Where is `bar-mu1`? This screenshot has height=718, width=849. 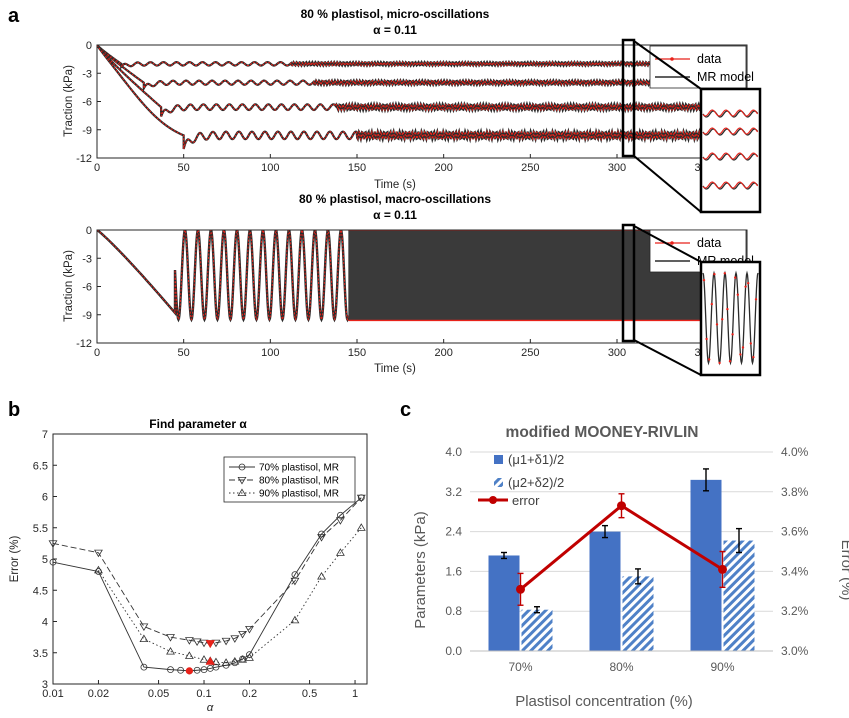 bar-mu1 is located at coordinates (504, 603).